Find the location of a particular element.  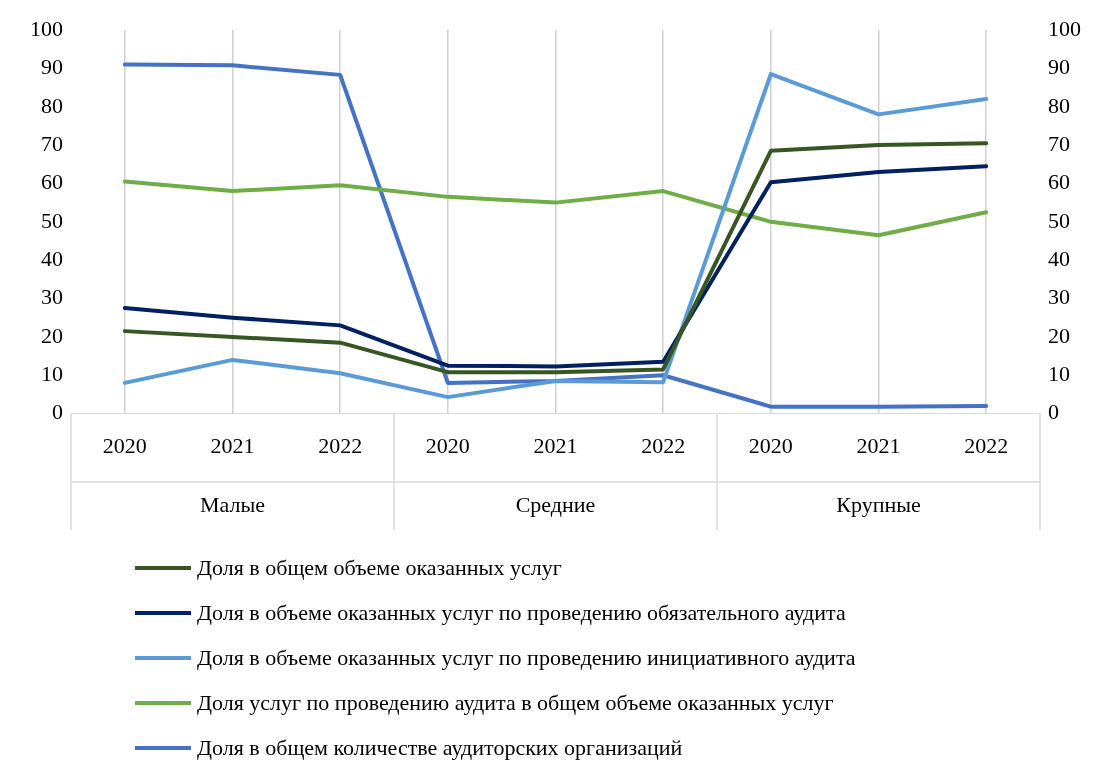

y2-tick-label: 0 is located at coordinates (1053, 412).